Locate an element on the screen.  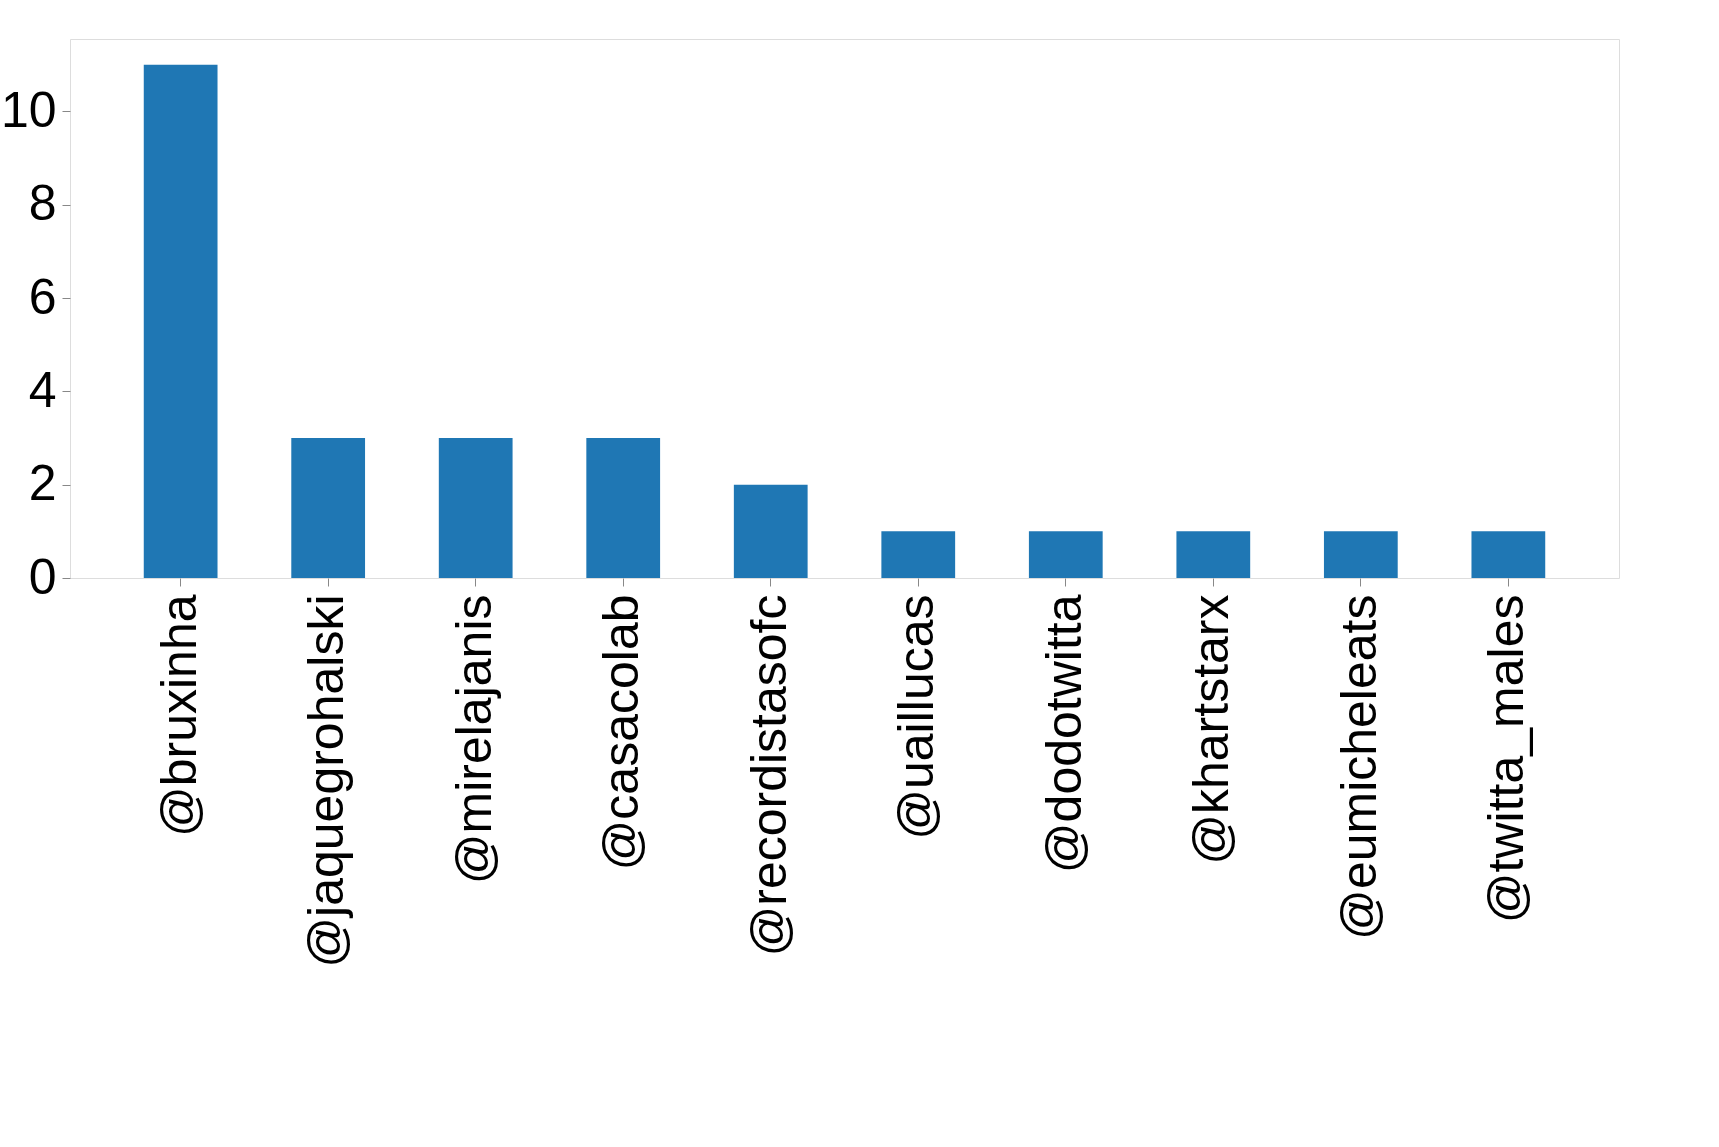
x-tick-label: @recordistasofc is located at coordinates (768, 775).